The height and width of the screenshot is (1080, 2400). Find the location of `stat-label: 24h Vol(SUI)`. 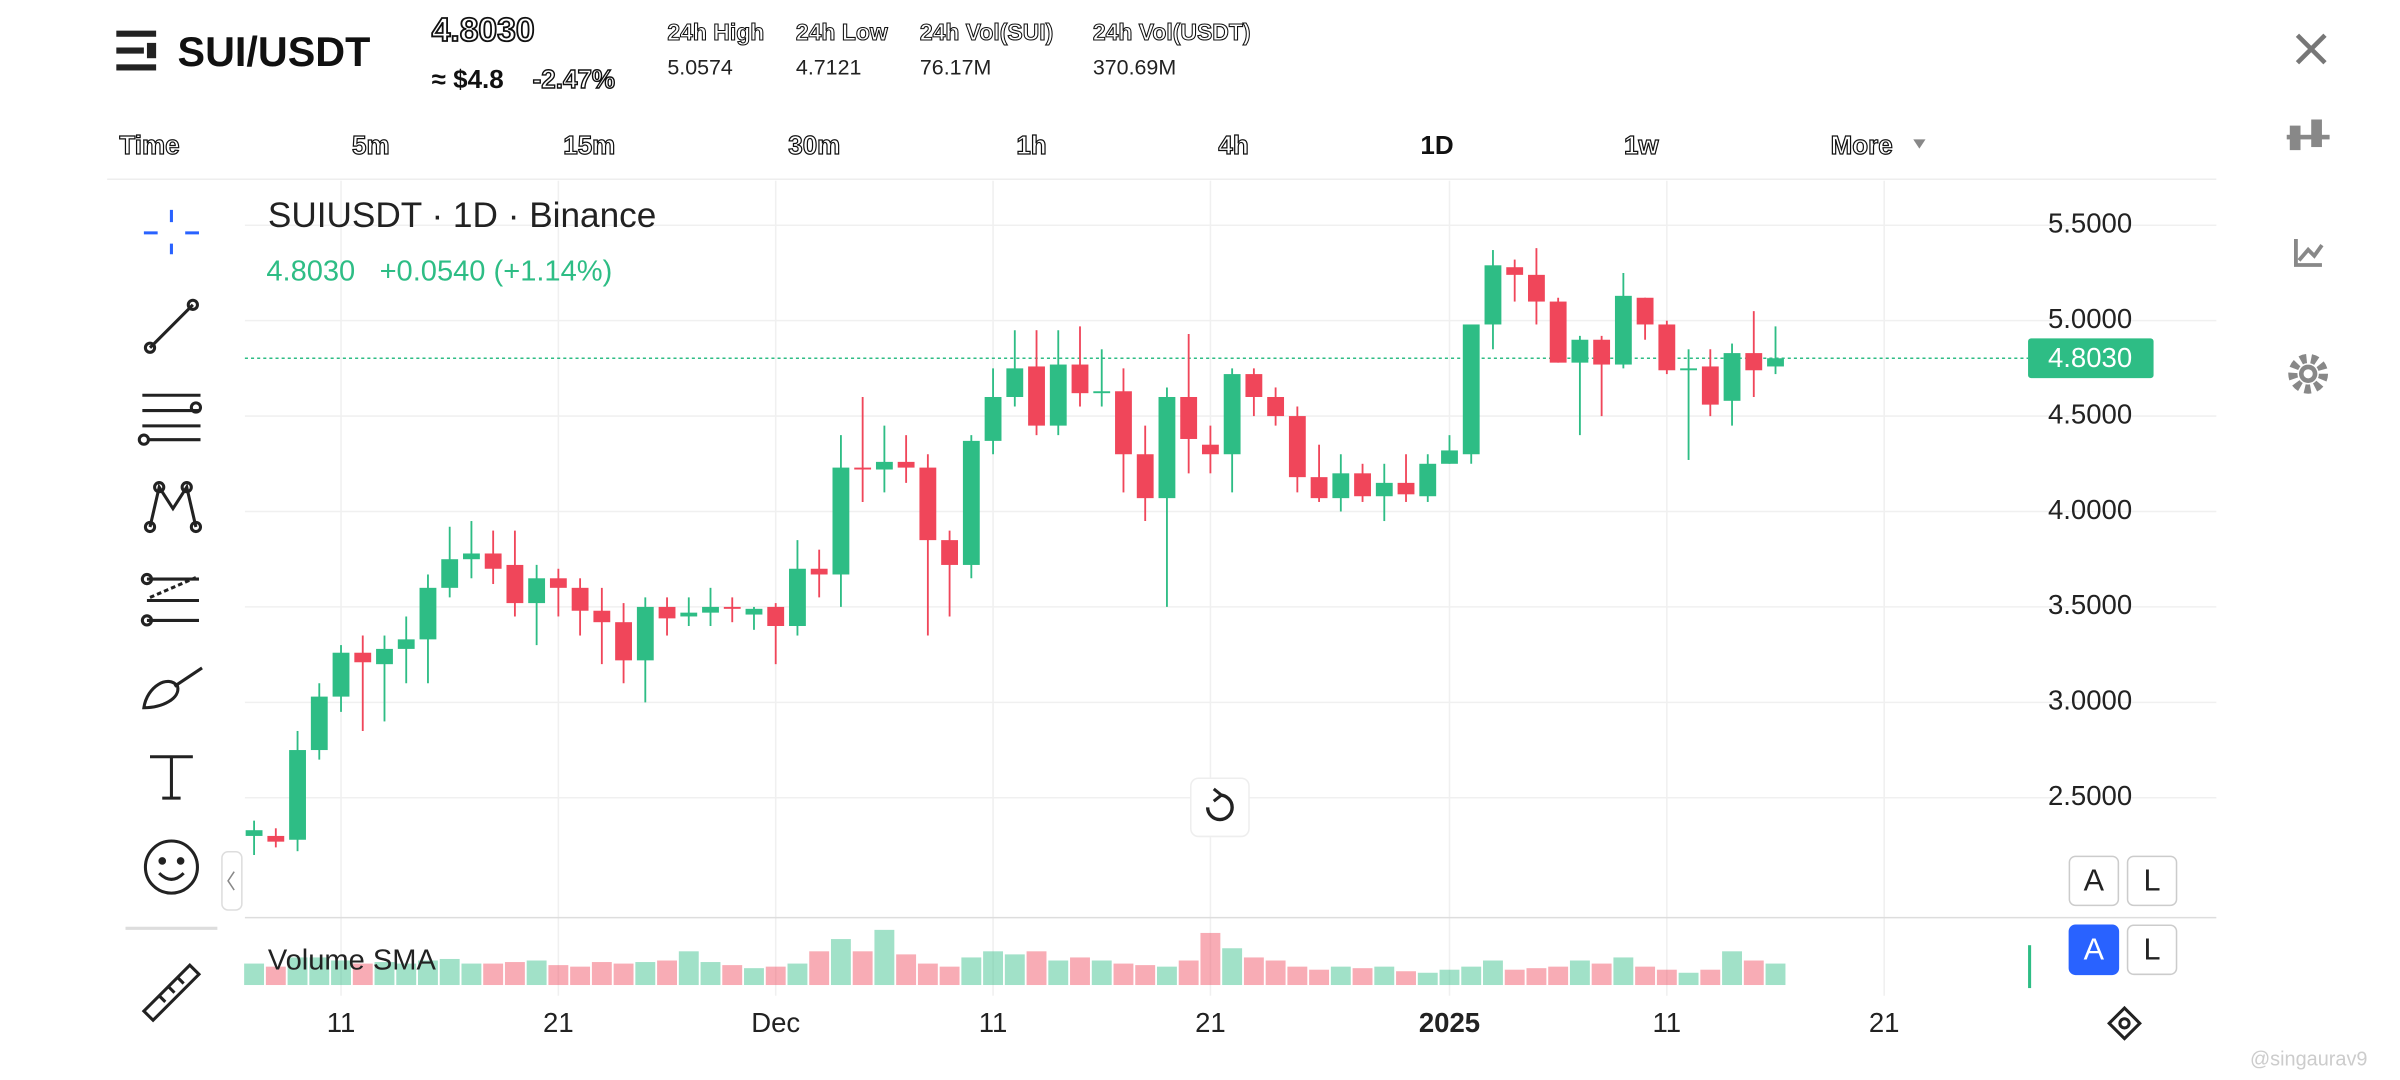

stat-label: 24h Vol(SUI) is located at coordinates (986, 32).